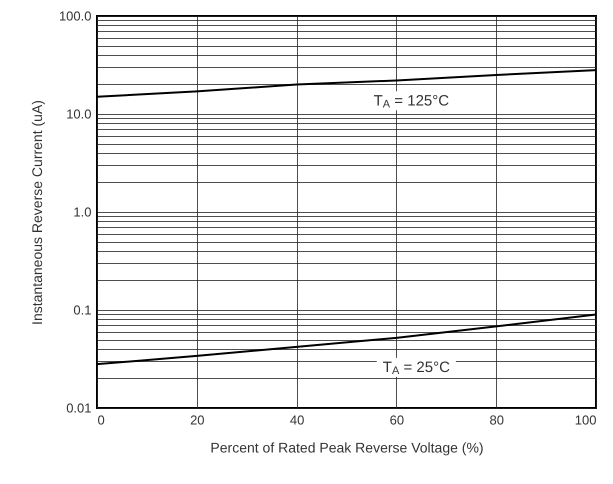  Describe the element at coordinates (101, 420) in the screenshot. I see `x-tick-label: 0` at that location.